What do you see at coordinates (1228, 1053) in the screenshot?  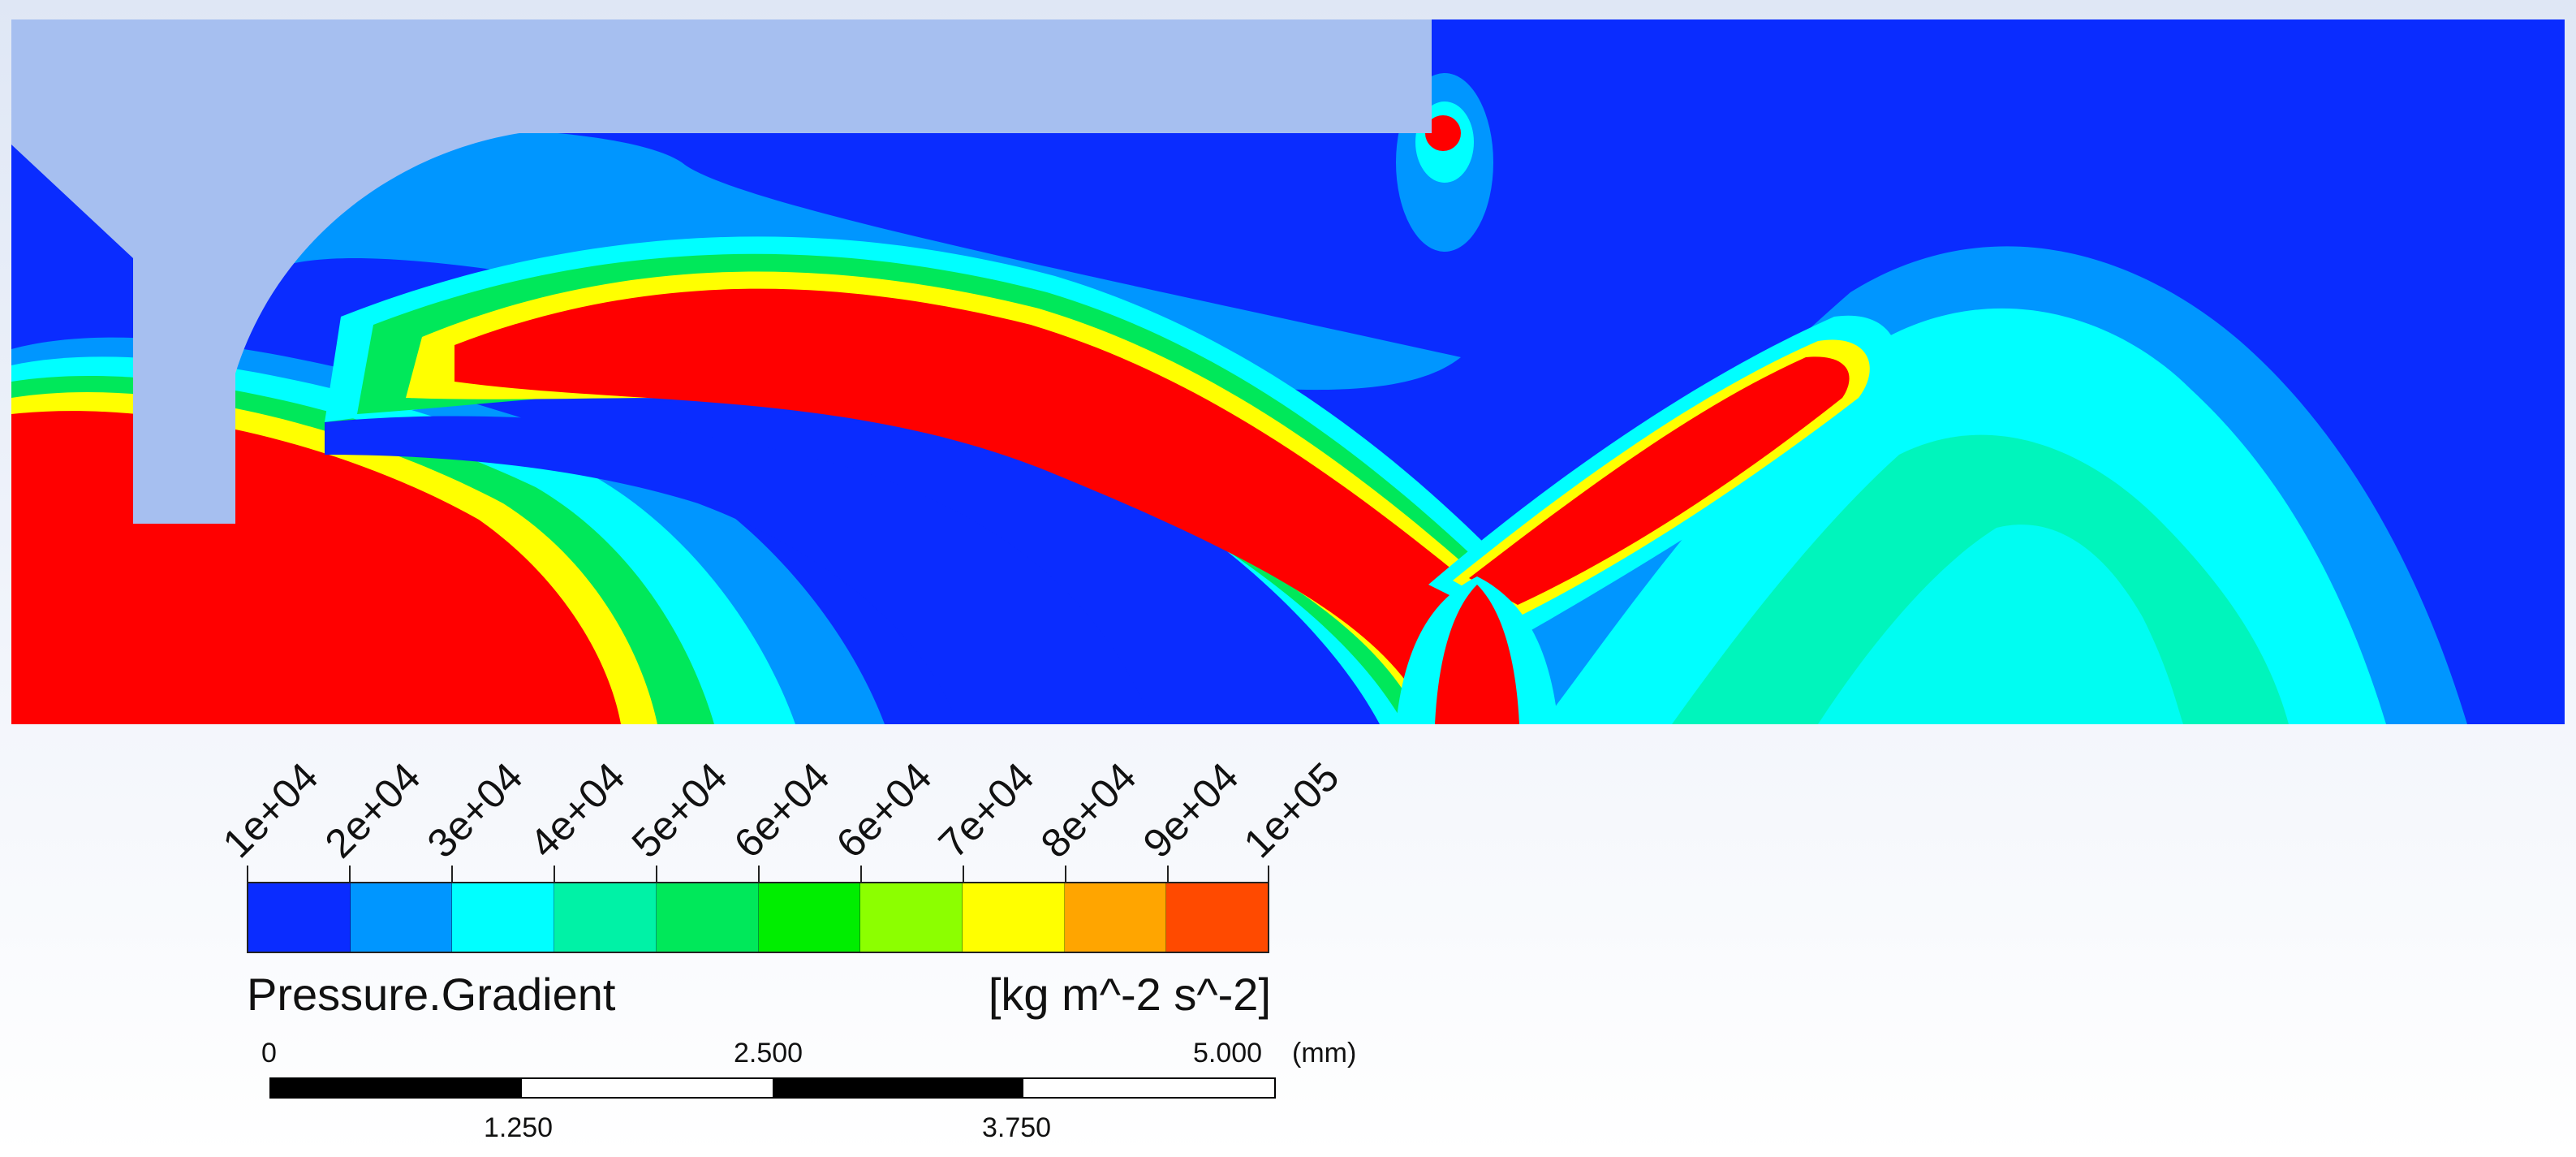 I see `scale-label-end: 5.000` at bounding box center [1228, 1053].